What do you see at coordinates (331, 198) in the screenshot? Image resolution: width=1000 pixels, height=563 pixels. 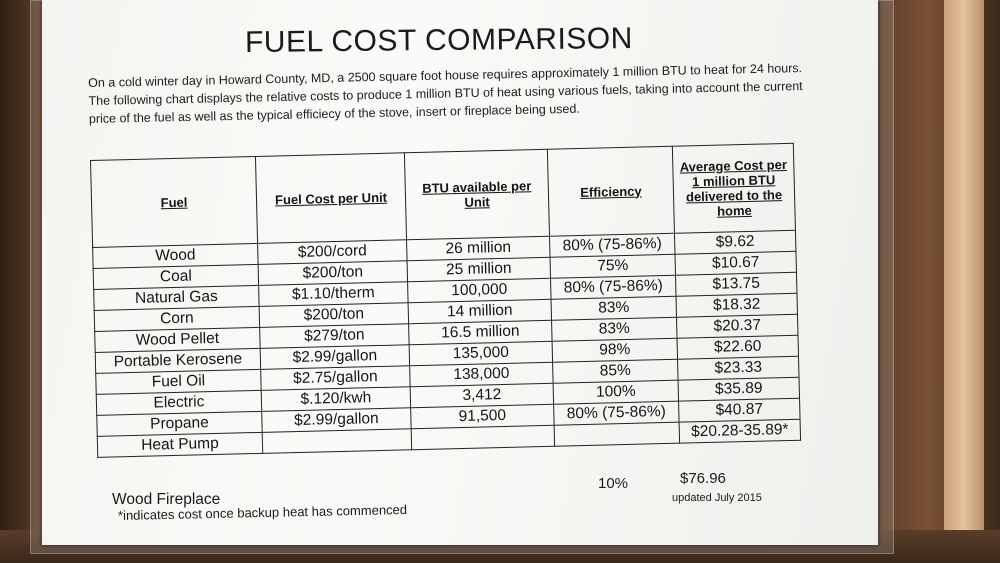 I see `header-cost: Fuel Cost per Unit` at bounding box center [331, 198].